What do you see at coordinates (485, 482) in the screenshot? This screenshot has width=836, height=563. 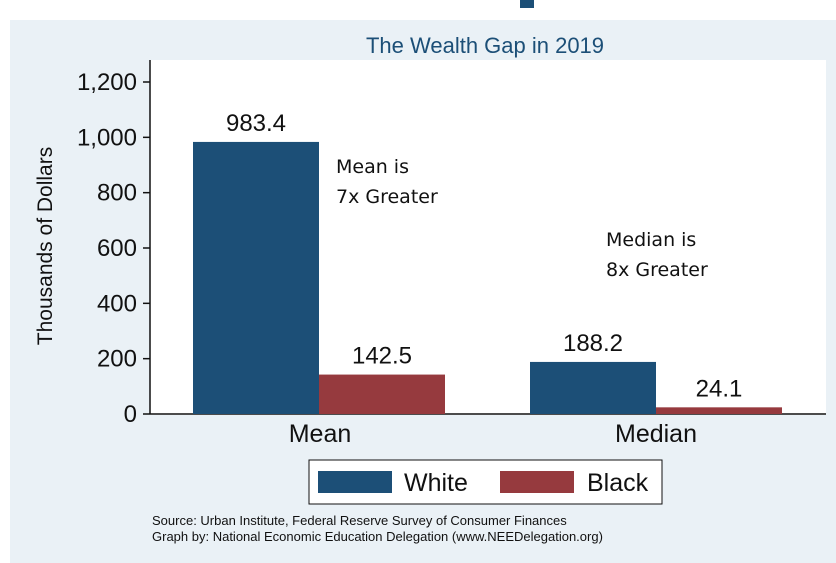 I see `legend: White Black` at bounding box center [485, 482].